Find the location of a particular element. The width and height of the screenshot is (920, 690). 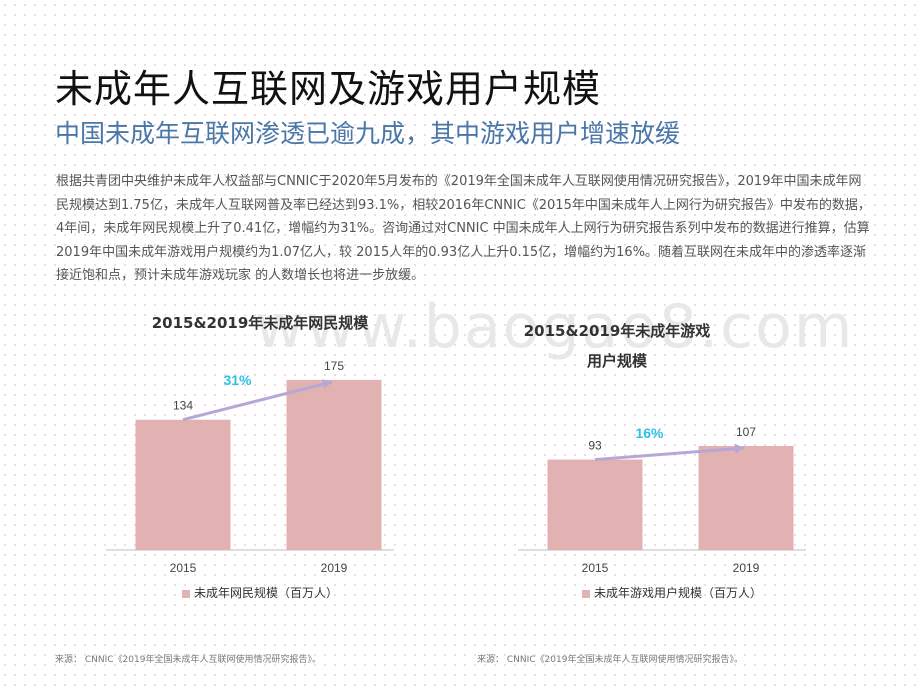

page-title: 未成年人互联网及游戏用户规模 is located at coordinates (328, 89).